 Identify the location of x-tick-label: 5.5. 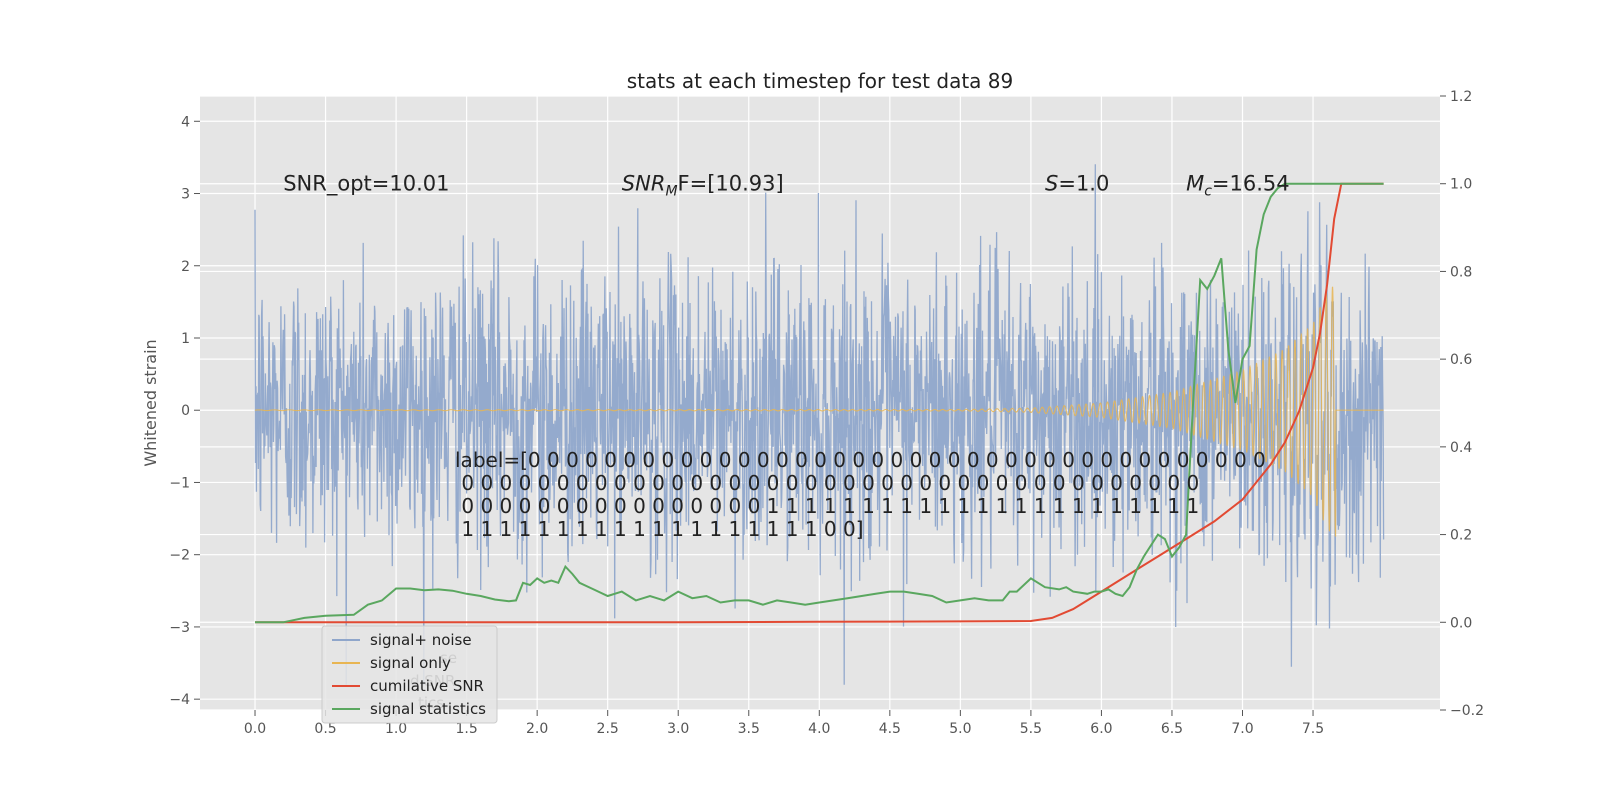
(1031, 729).